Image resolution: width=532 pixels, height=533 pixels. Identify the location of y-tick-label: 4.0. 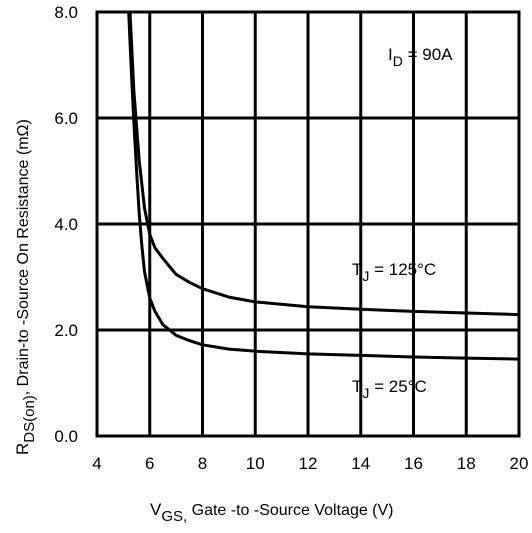
(66, 224).